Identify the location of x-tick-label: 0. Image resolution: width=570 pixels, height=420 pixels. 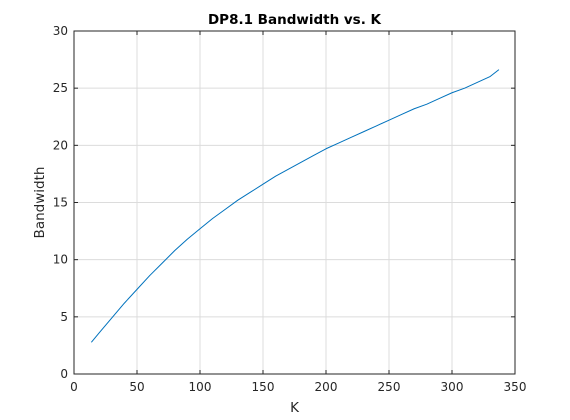
(74, 387).